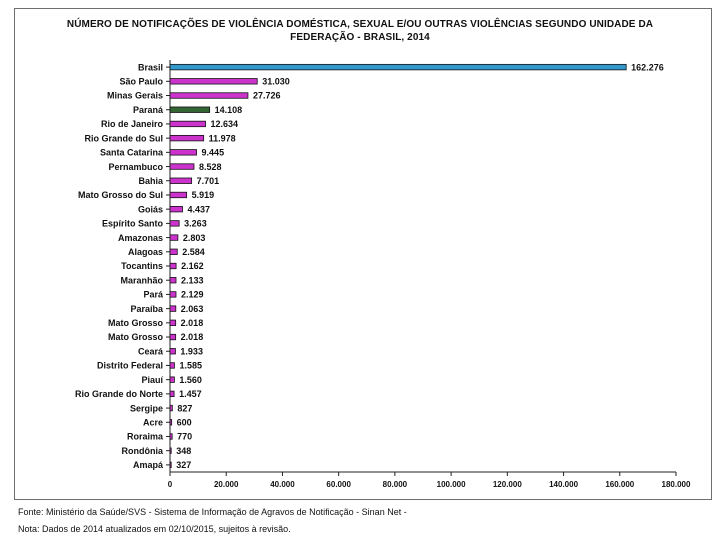  I want to click on value-label: 3.263, so click(195, 224).